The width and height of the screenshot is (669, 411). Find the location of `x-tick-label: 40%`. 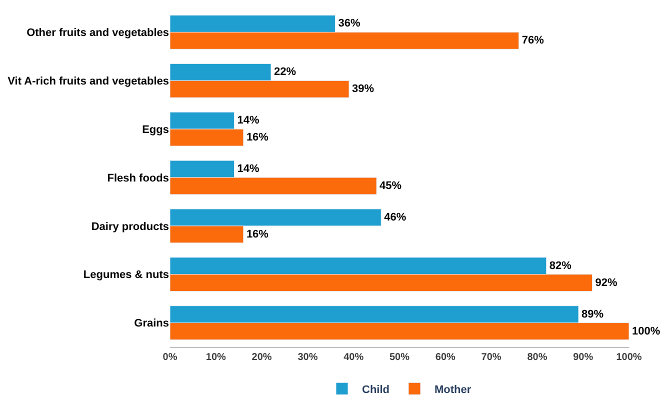

x-tick-label: 40% is located at coordinates (354, 357).